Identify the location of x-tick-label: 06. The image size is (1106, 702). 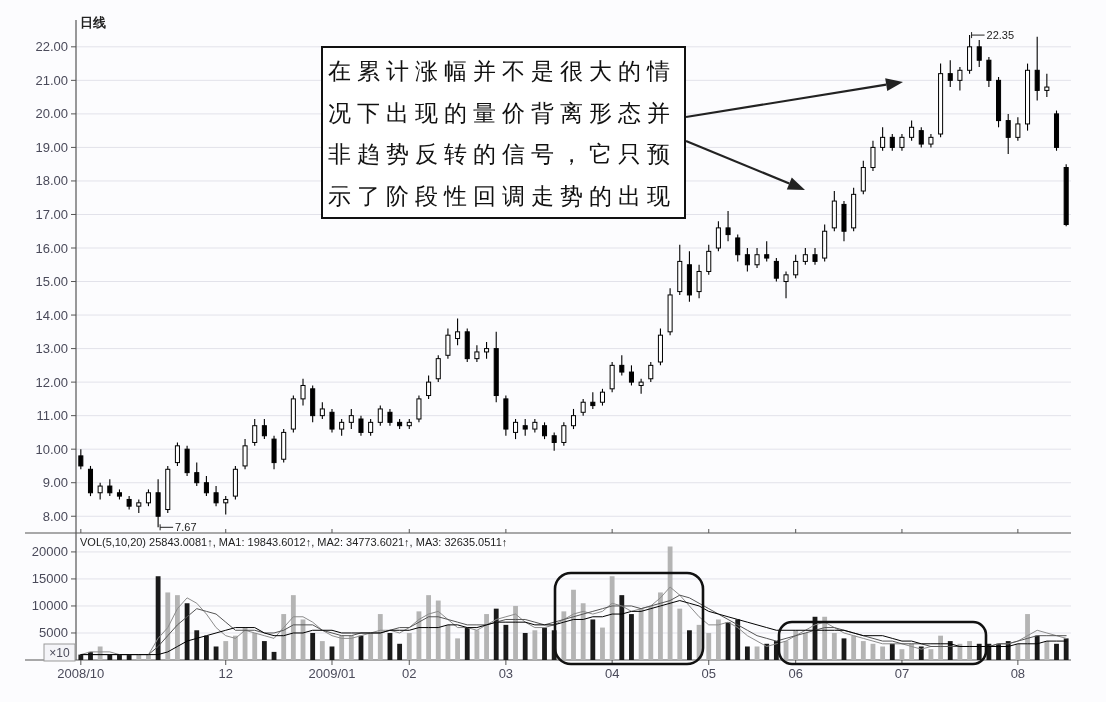
(795, 673).